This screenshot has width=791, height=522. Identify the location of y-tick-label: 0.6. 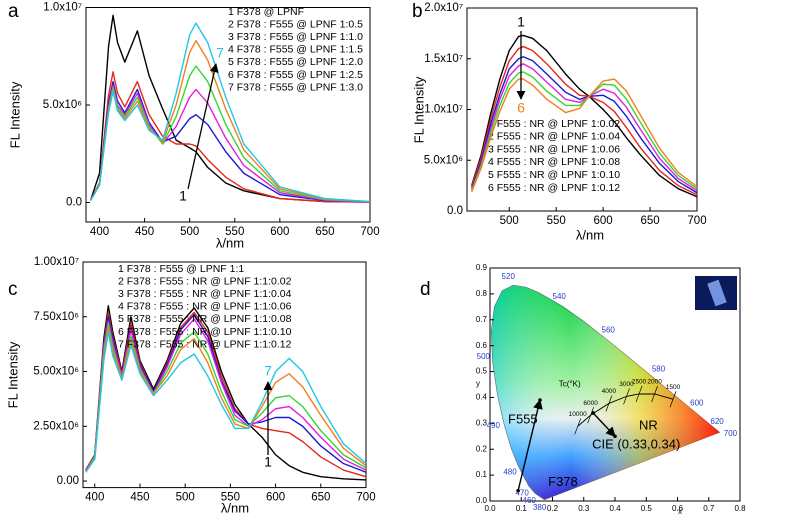
(482, 345).